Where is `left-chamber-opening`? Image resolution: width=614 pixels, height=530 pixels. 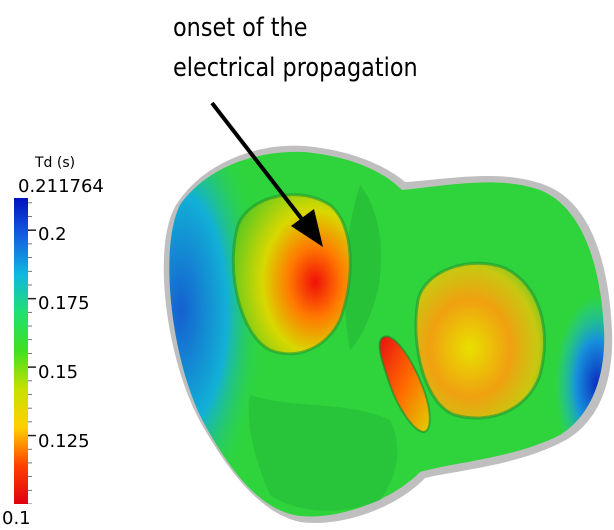
left-chamber-opening is located at coordinates (292, 274).